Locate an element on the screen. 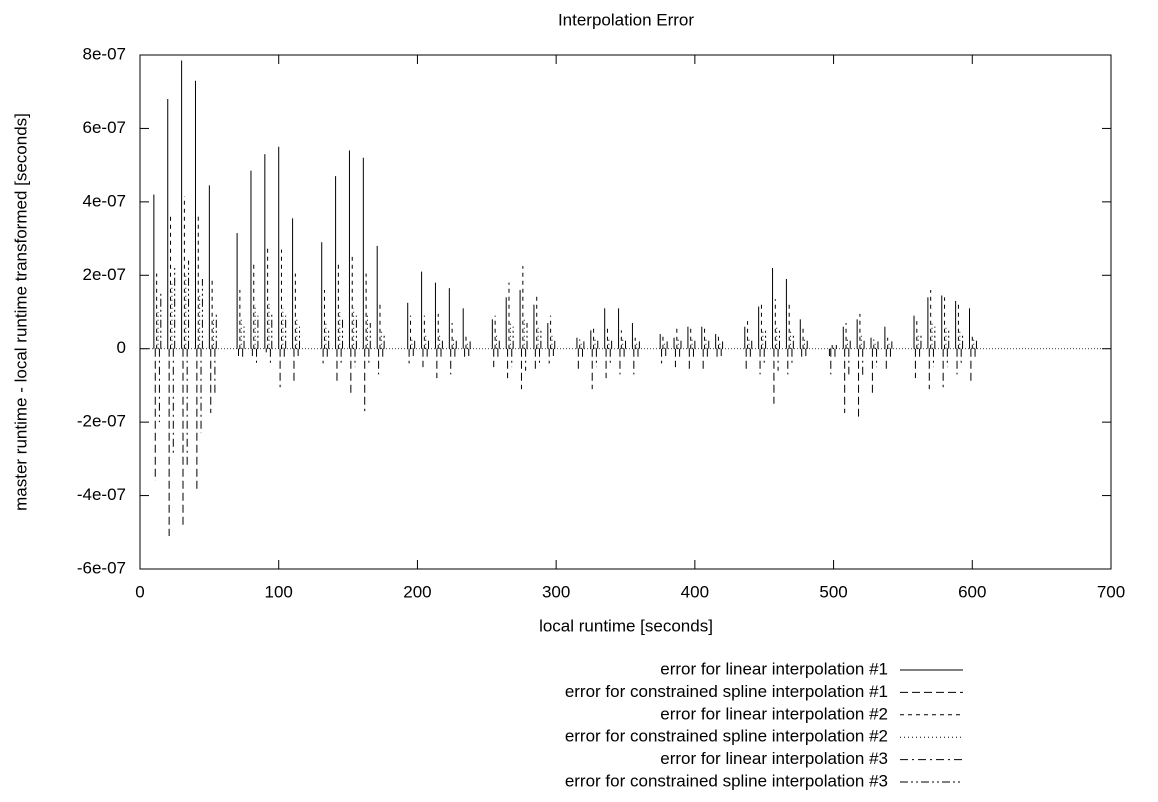 Image resolution: width=1158 pixels, height=802 pixels. x-tick-label: 100 is located at coordinates (279, 591).